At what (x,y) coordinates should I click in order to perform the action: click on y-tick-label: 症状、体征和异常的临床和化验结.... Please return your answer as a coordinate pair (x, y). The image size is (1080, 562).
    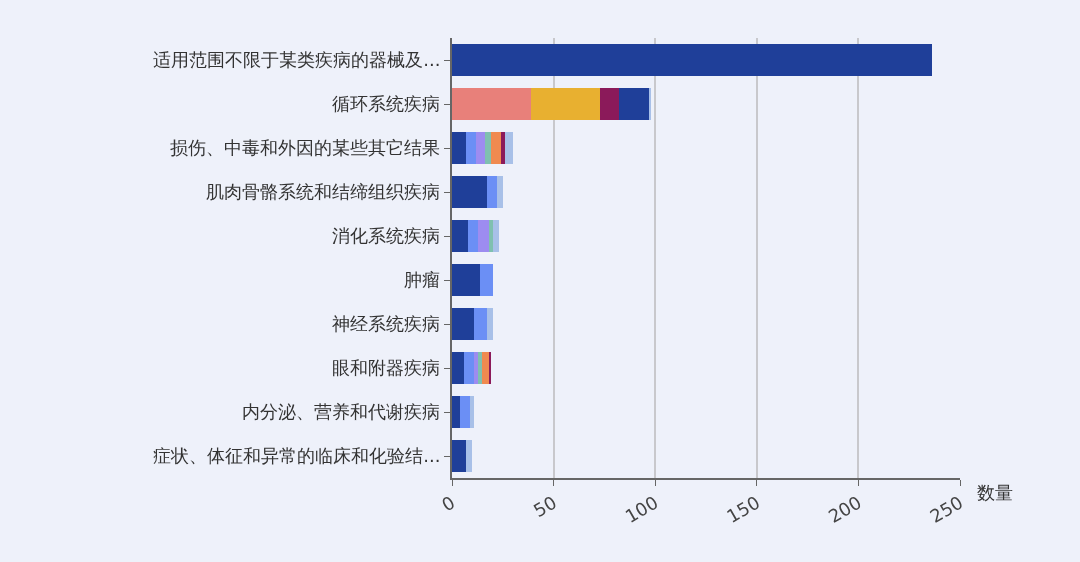
    Looking at the image, I should click on (297, 456).